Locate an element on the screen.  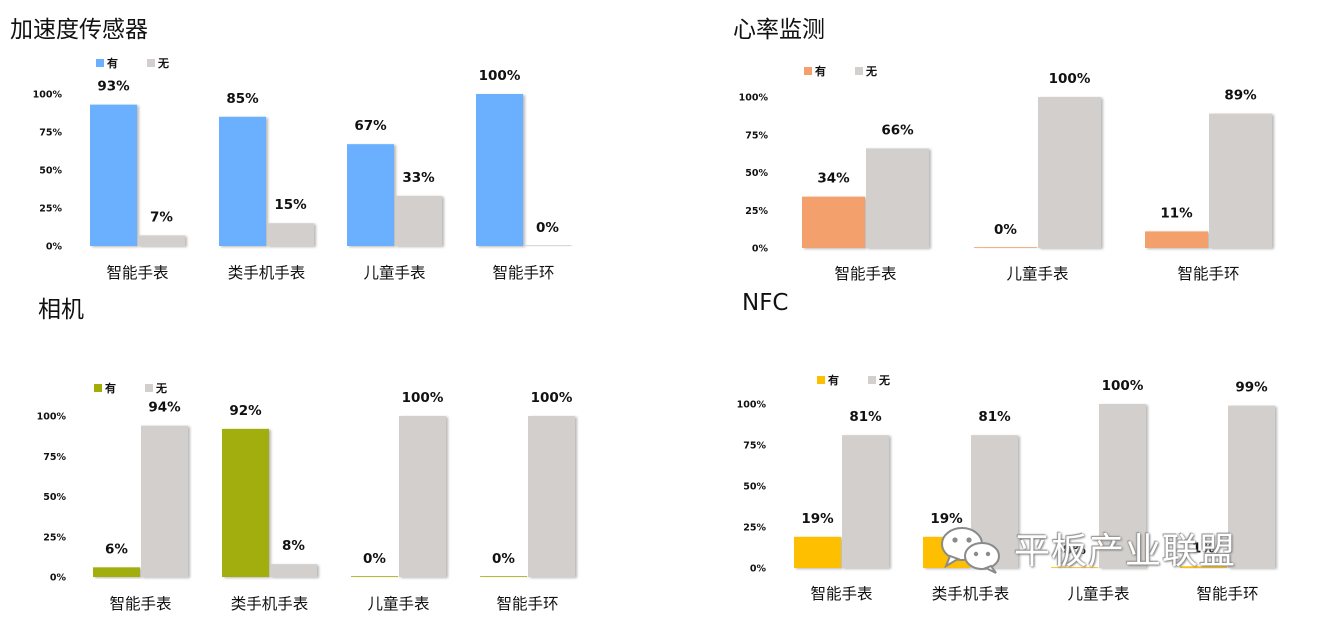
data-label-yes: 93% is located at coordinates (113, 87).